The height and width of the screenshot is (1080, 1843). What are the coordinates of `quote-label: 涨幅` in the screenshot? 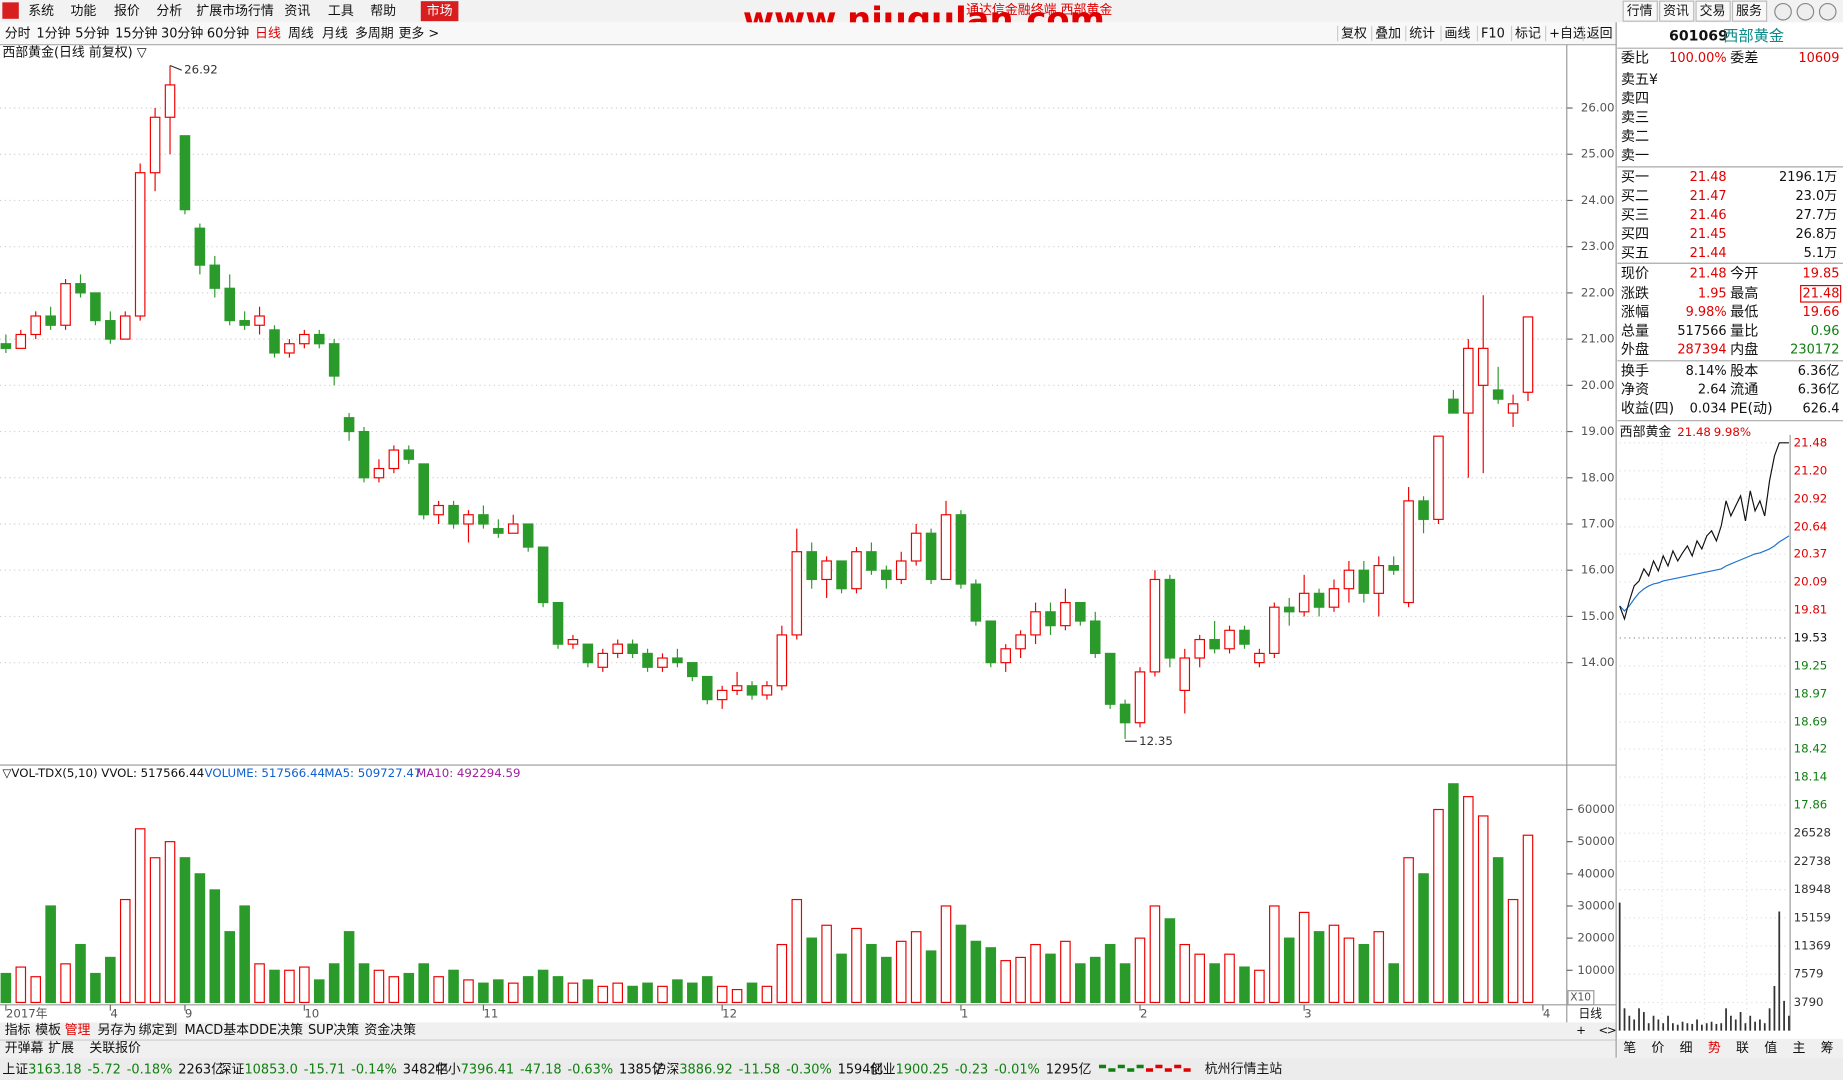 It's located at (1635, 313).